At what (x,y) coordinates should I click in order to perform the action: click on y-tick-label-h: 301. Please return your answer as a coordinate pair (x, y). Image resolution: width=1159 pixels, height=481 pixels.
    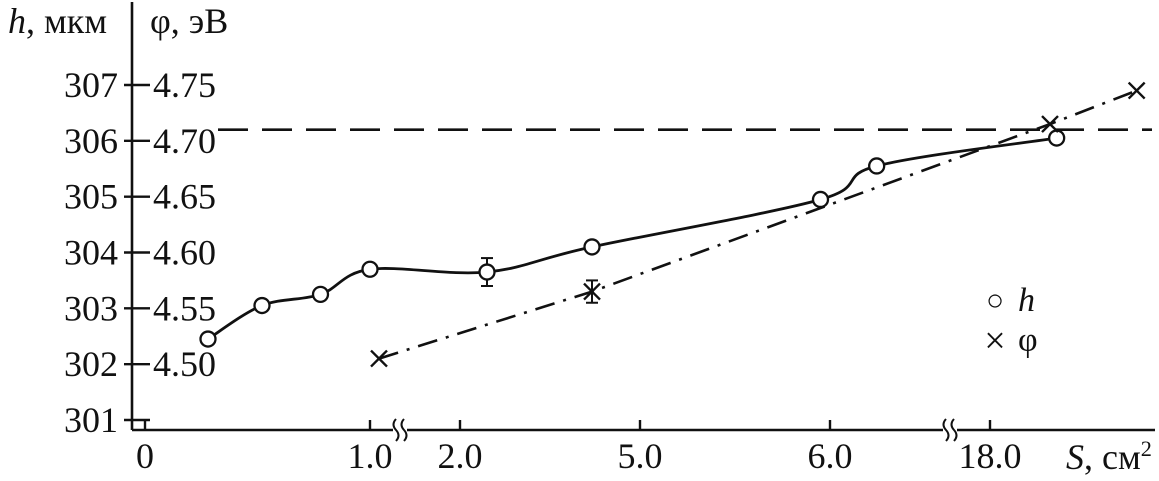
    Looking at the image, I should click on (91, 420).